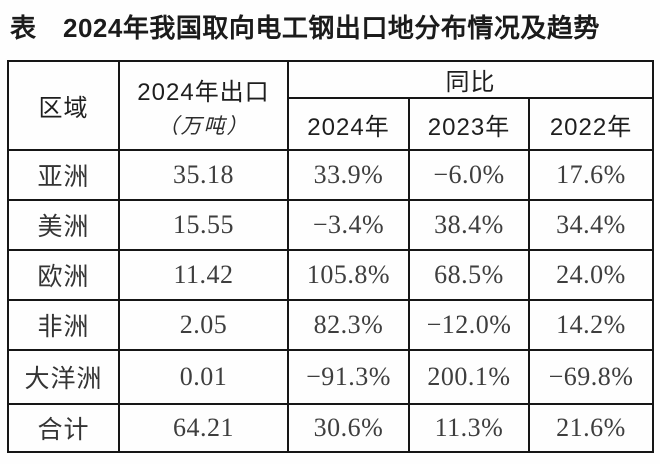 The width and height of the screenshot is (660, 464). I want to click on export-cell: 11.42, so click(203, 275).